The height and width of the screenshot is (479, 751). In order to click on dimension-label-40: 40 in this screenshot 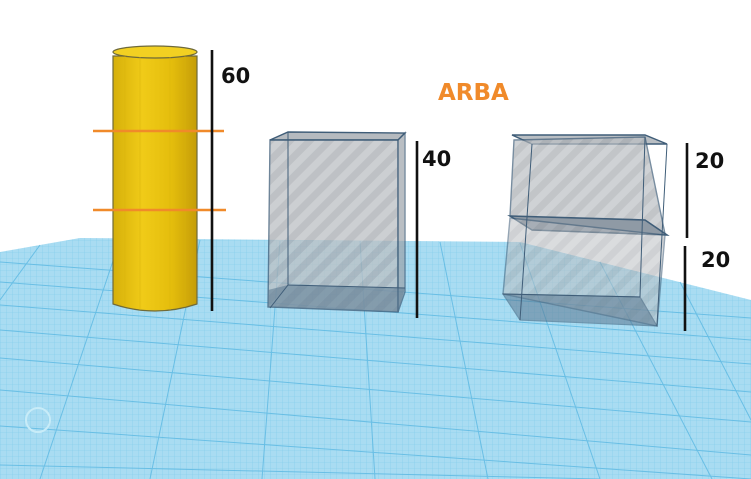, I will do `click(437, 159)`.